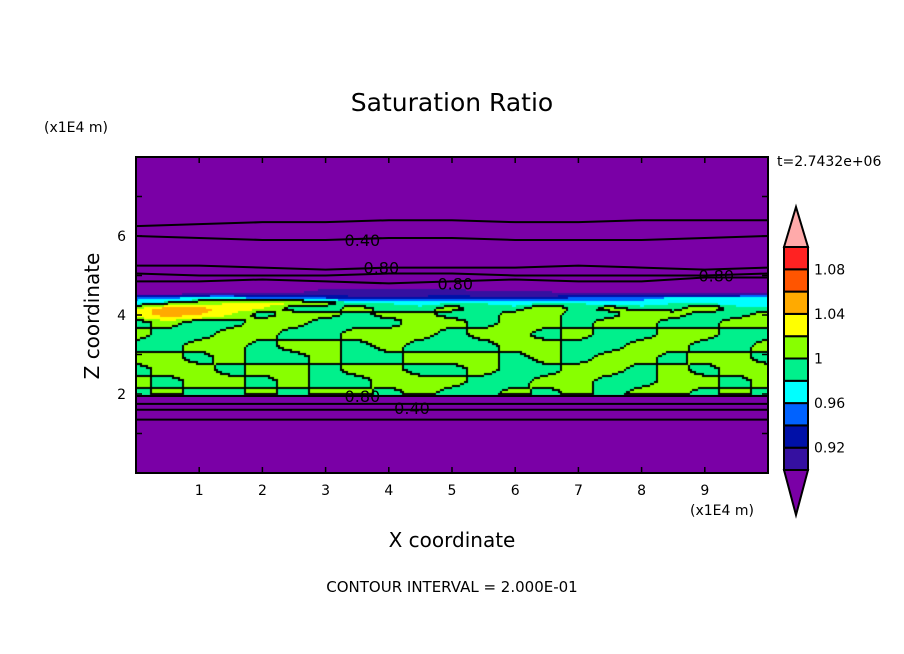 Image resolution: width=904 pixels, height=654 pixels. I want to click on x-tick-label: 4, so click(388, 491).